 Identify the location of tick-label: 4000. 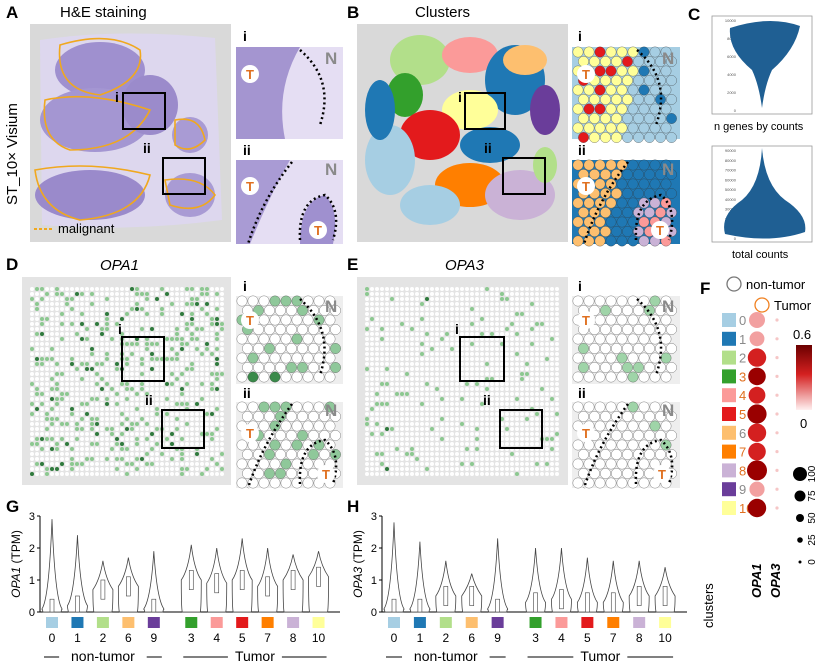
(732, 74).